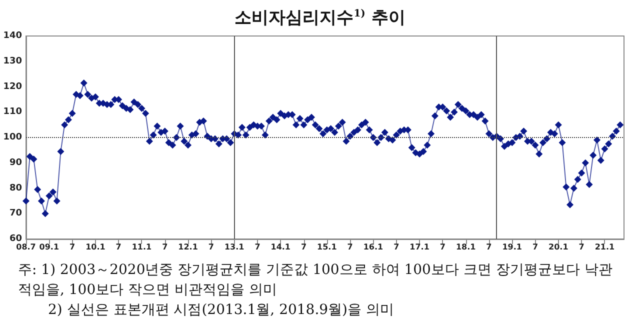 The width and height of the screenshot is (640, 326). What do you see at coordinates (15, 213) in the screenshot?
I see `y-tick-label: 70` at bounding box center [15, 213].